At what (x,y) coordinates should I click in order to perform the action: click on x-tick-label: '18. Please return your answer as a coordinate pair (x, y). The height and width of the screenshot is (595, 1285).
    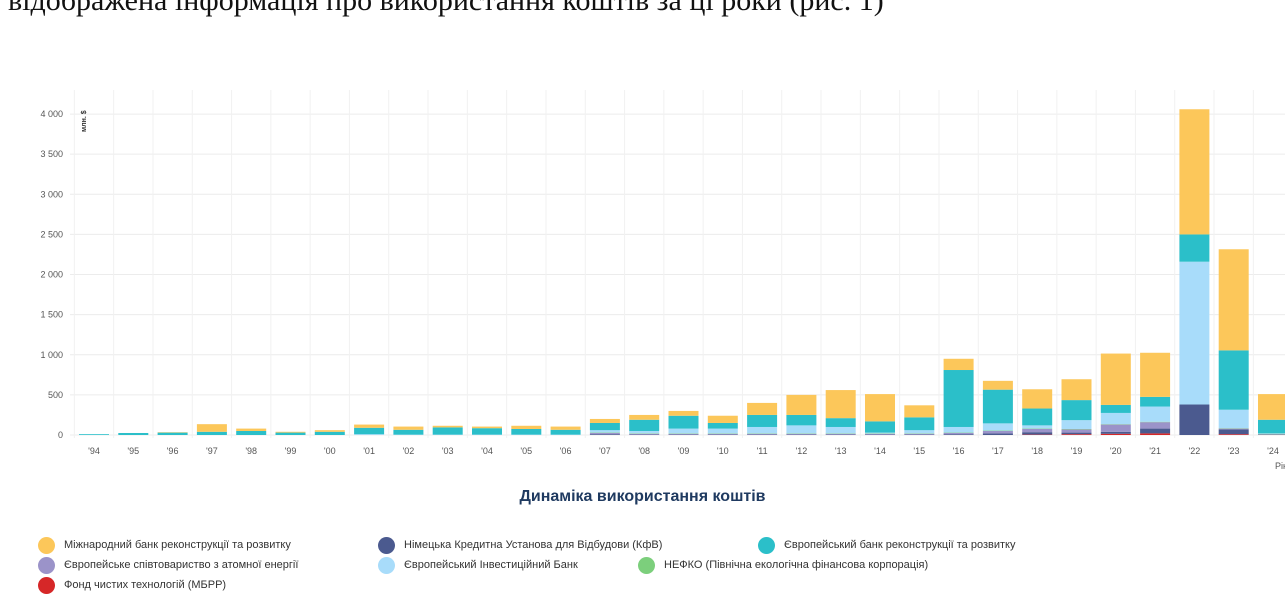
    Looking at the image, I should click on (1037, 451).